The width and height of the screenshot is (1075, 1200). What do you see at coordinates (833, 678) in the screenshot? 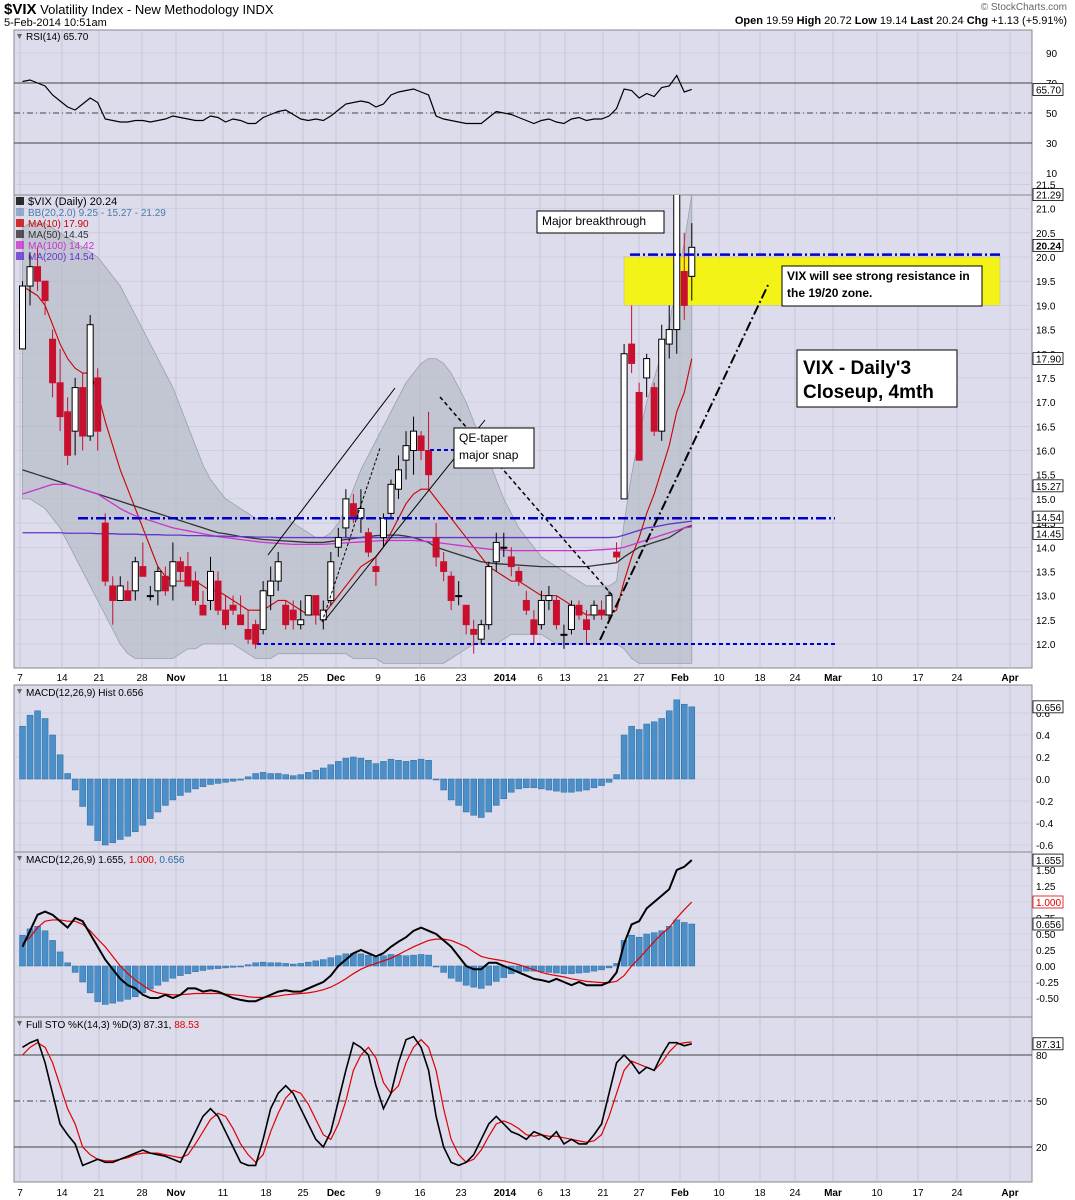
I see `x-tick-label: Mar` at bounding box center [833, 678].